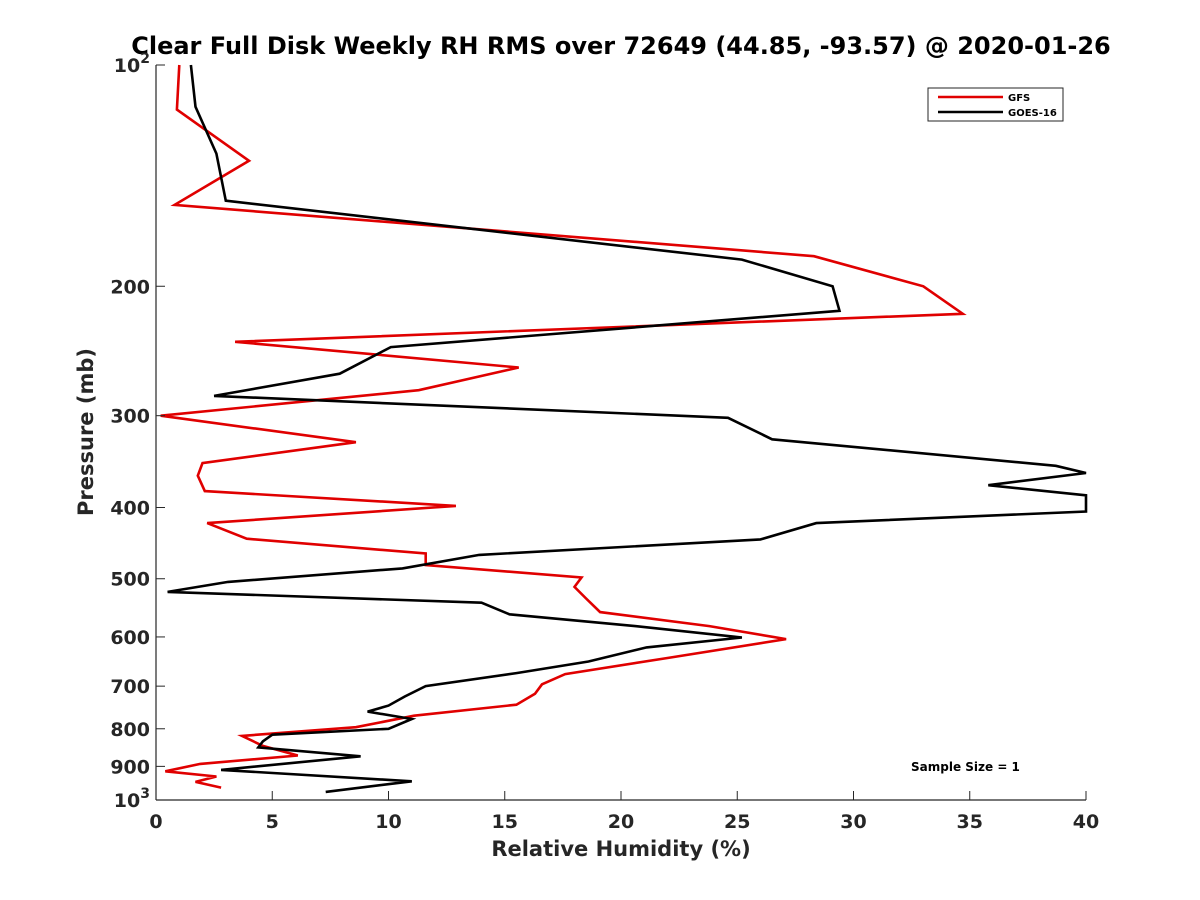 This screenshot has height=900, width=1200. What do you see at coordinates (130, 417) in the screenshot?
I see `y-tick-label: 300` at bounding box center [130, 417].